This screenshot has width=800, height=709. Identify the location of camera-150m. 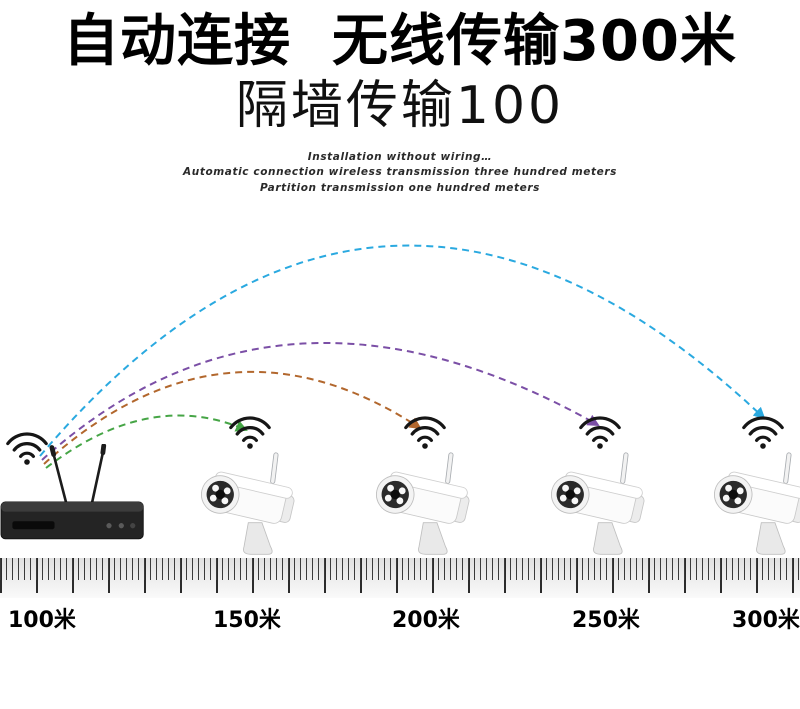
(250, 486).